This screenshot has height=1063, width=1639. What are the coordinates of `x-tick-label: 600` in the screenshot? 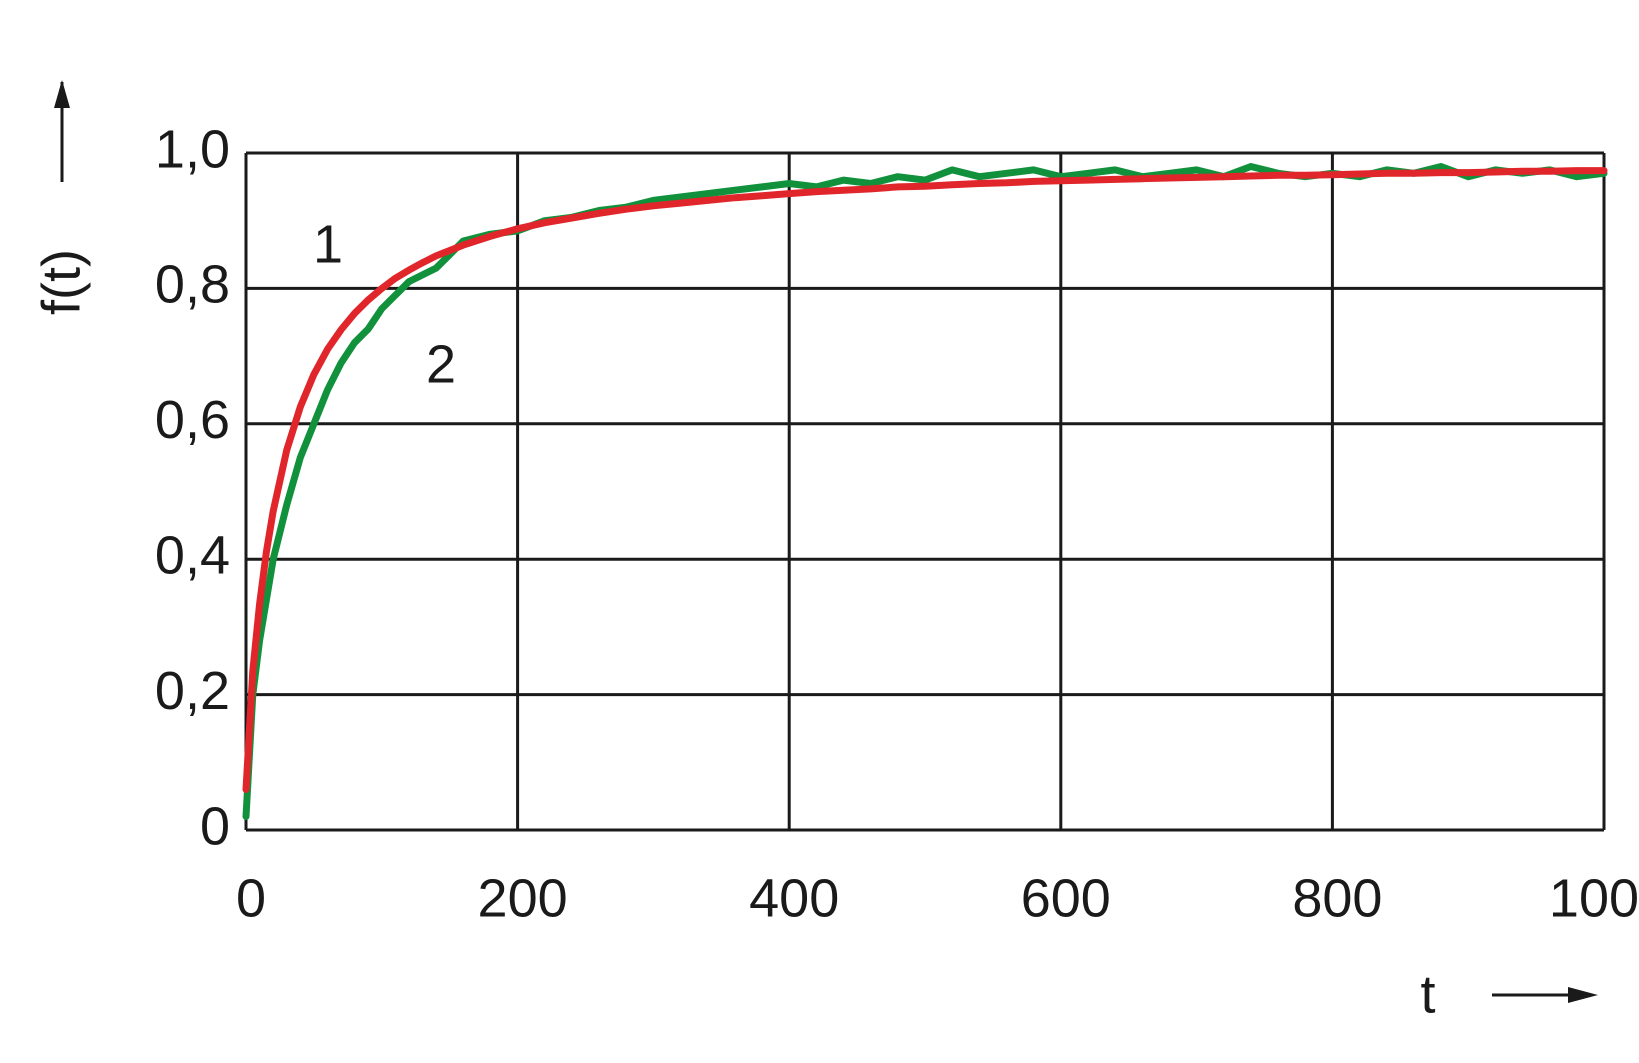 It's located at (1066, 898).